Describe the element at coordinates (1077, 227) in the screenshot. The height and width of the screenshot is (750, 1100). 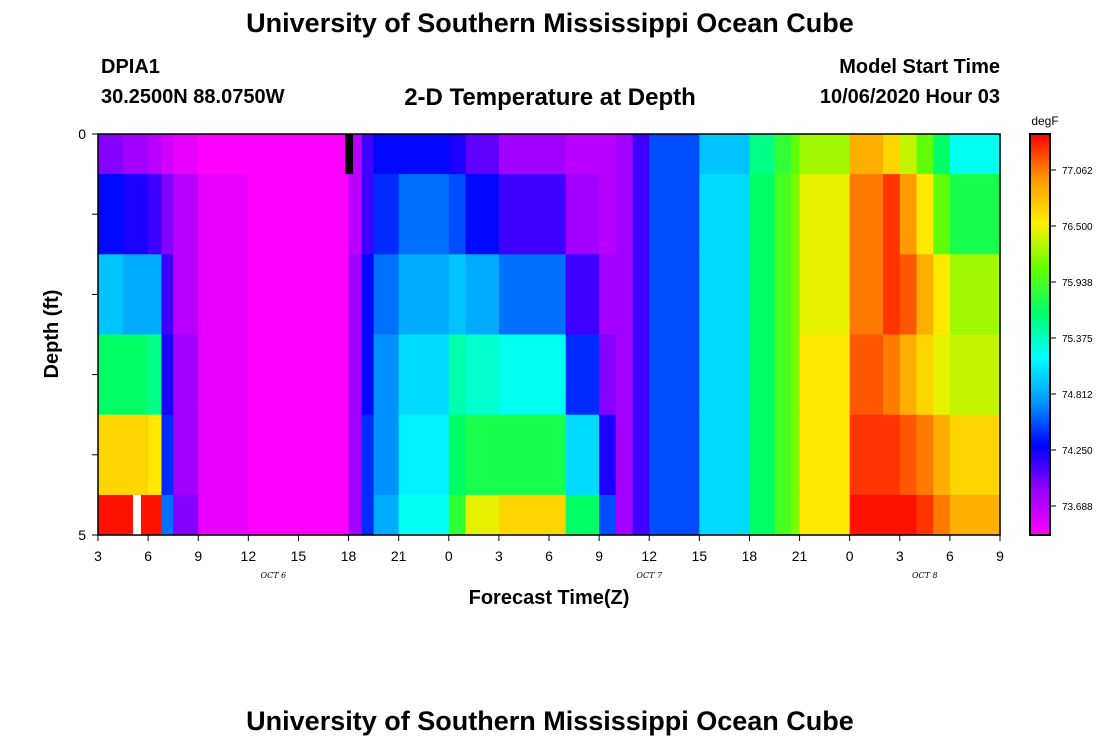
I see `colorbar-tick-label: 76.500` at that location.